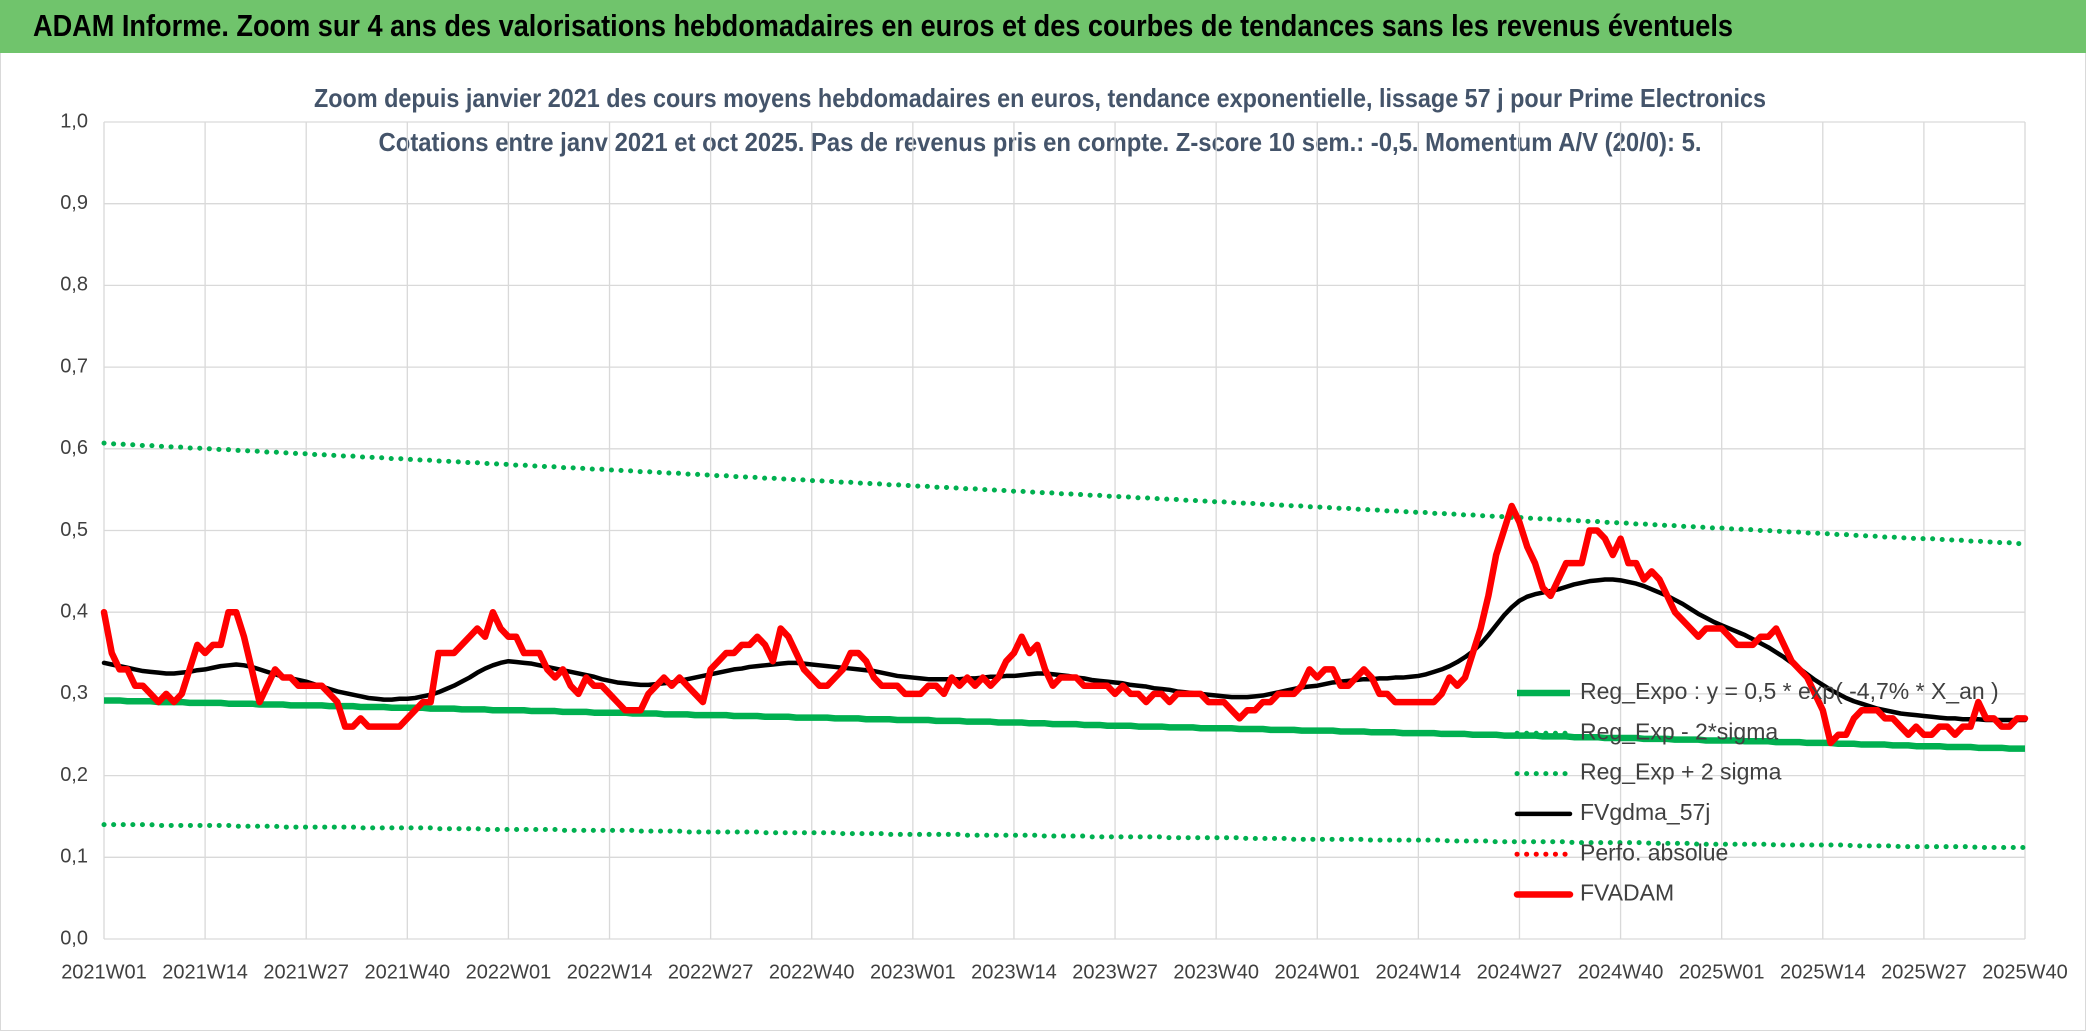 This screenshot has width=2086, height=1031. What do you see at coordinates (1621, 972) in the screenshot?
I see `x-tick-label: 2024W40` at bounding box center [1621, 972].